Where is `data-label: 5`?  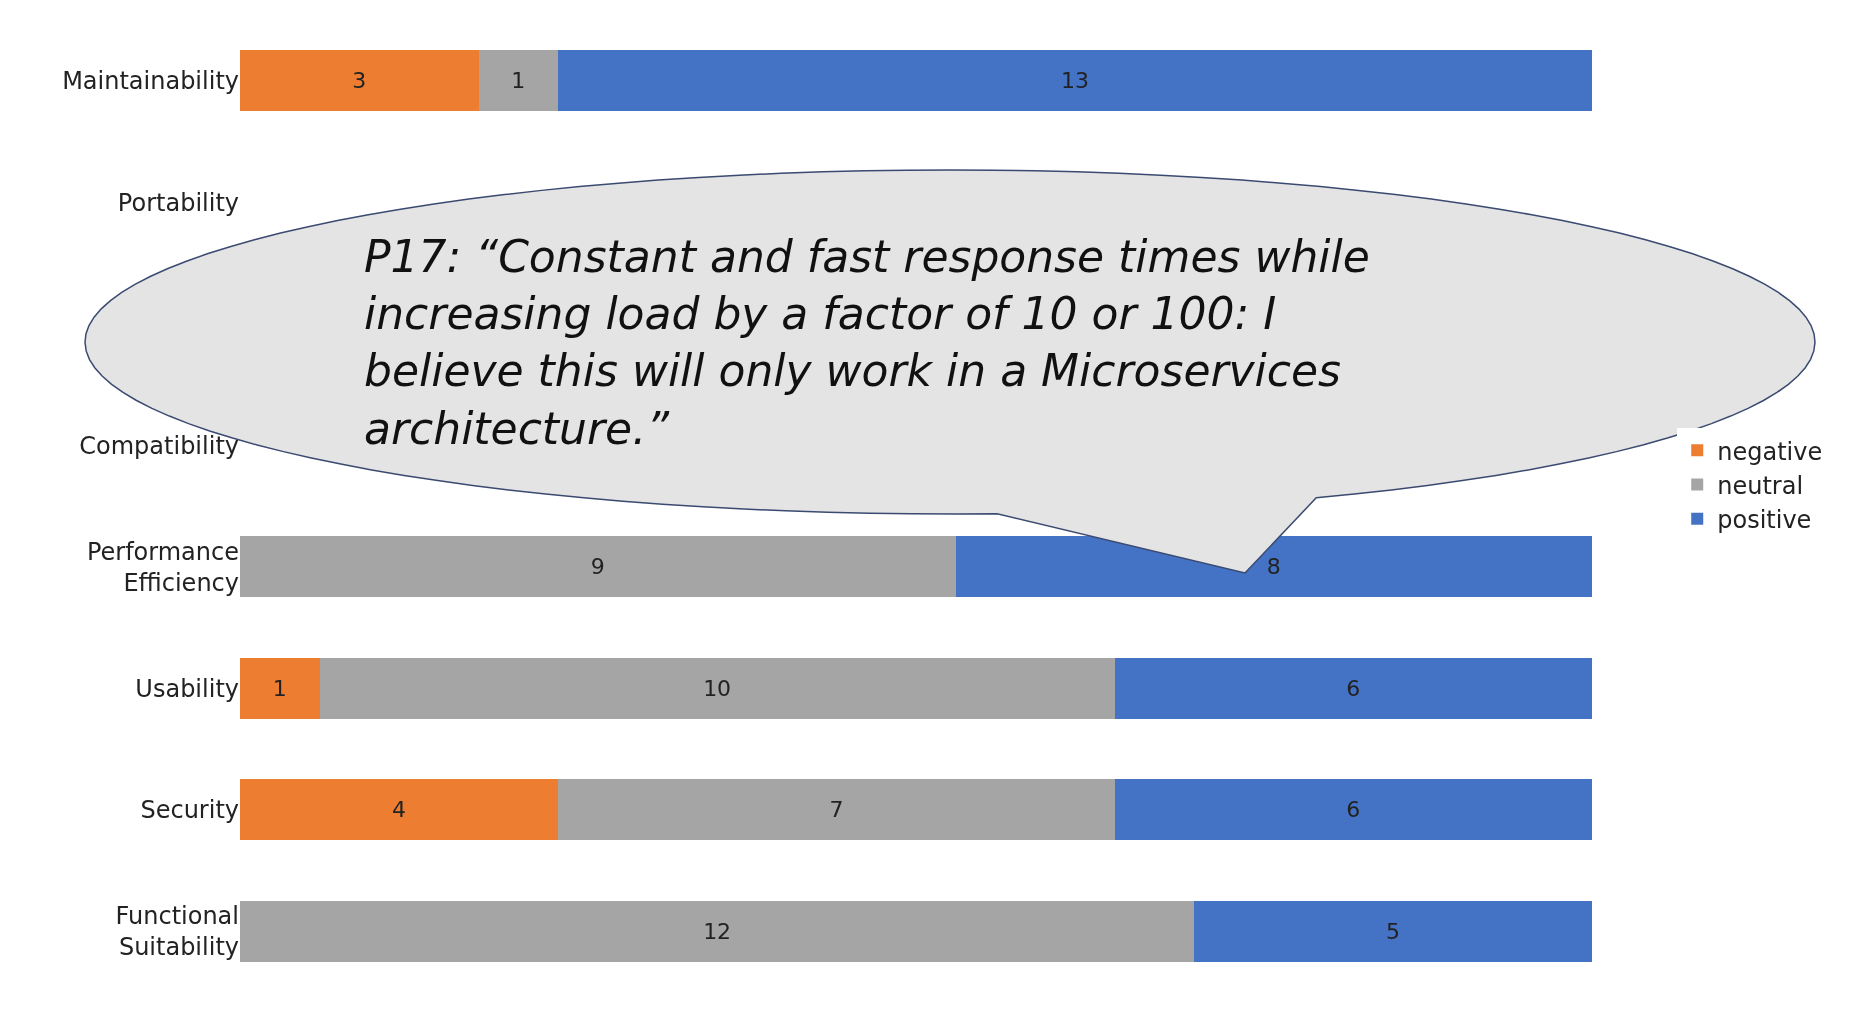
data-label: 5 is located at coordinates (1393, 931).